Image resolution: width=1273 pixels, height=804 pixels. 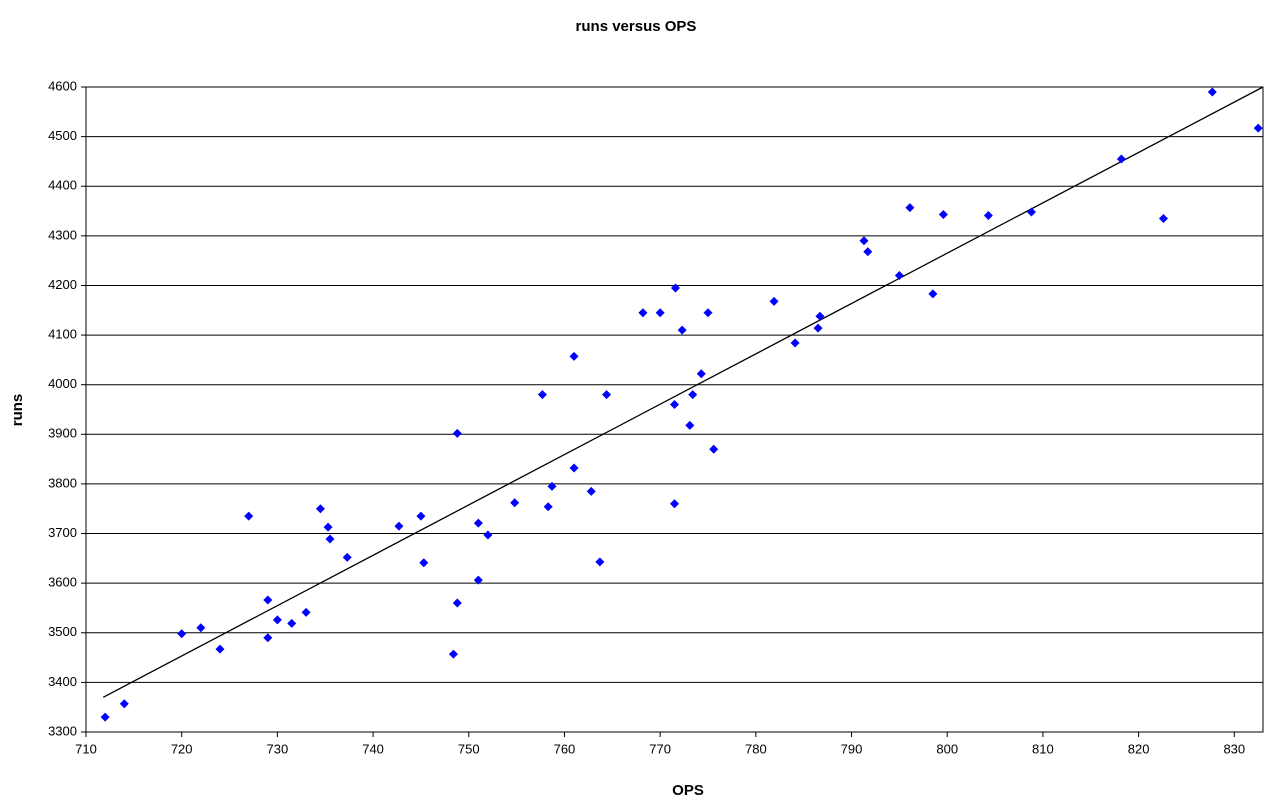 What do you see at coordinates (278, 748) in the screenshot?
I see `x-tick-label: 730` at bounding box center [278, 748].